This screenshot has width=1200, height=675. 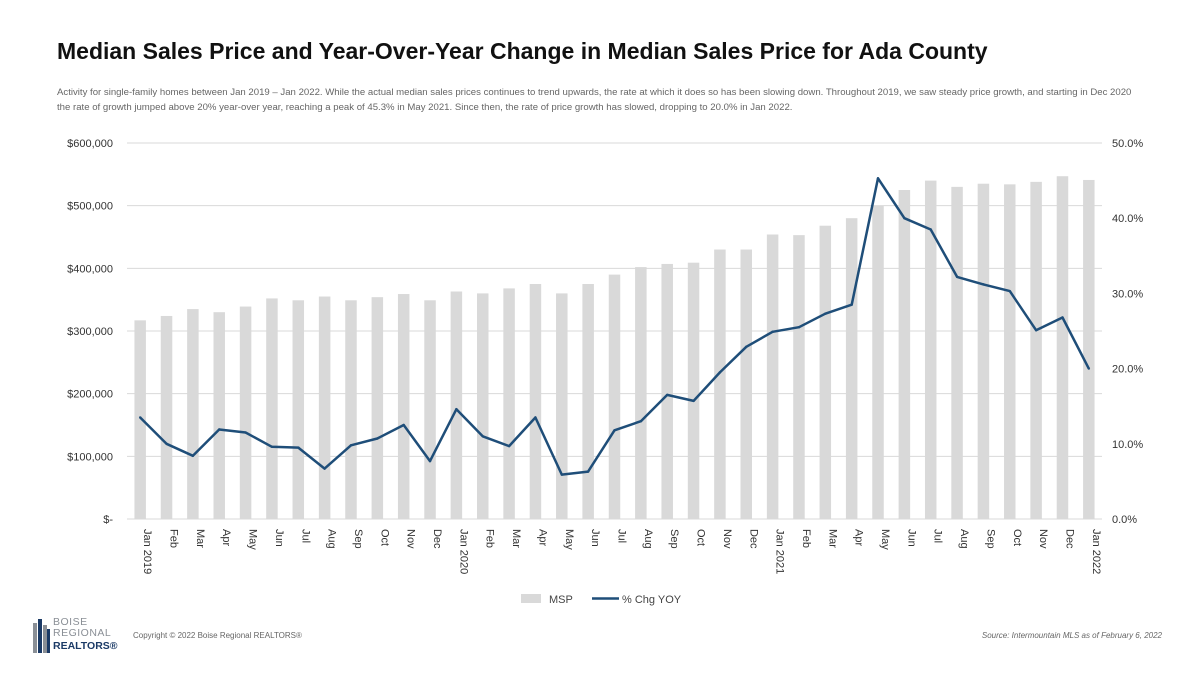 I want to click on x-tick-label: Jan 2020, so click(x=463, y=551).